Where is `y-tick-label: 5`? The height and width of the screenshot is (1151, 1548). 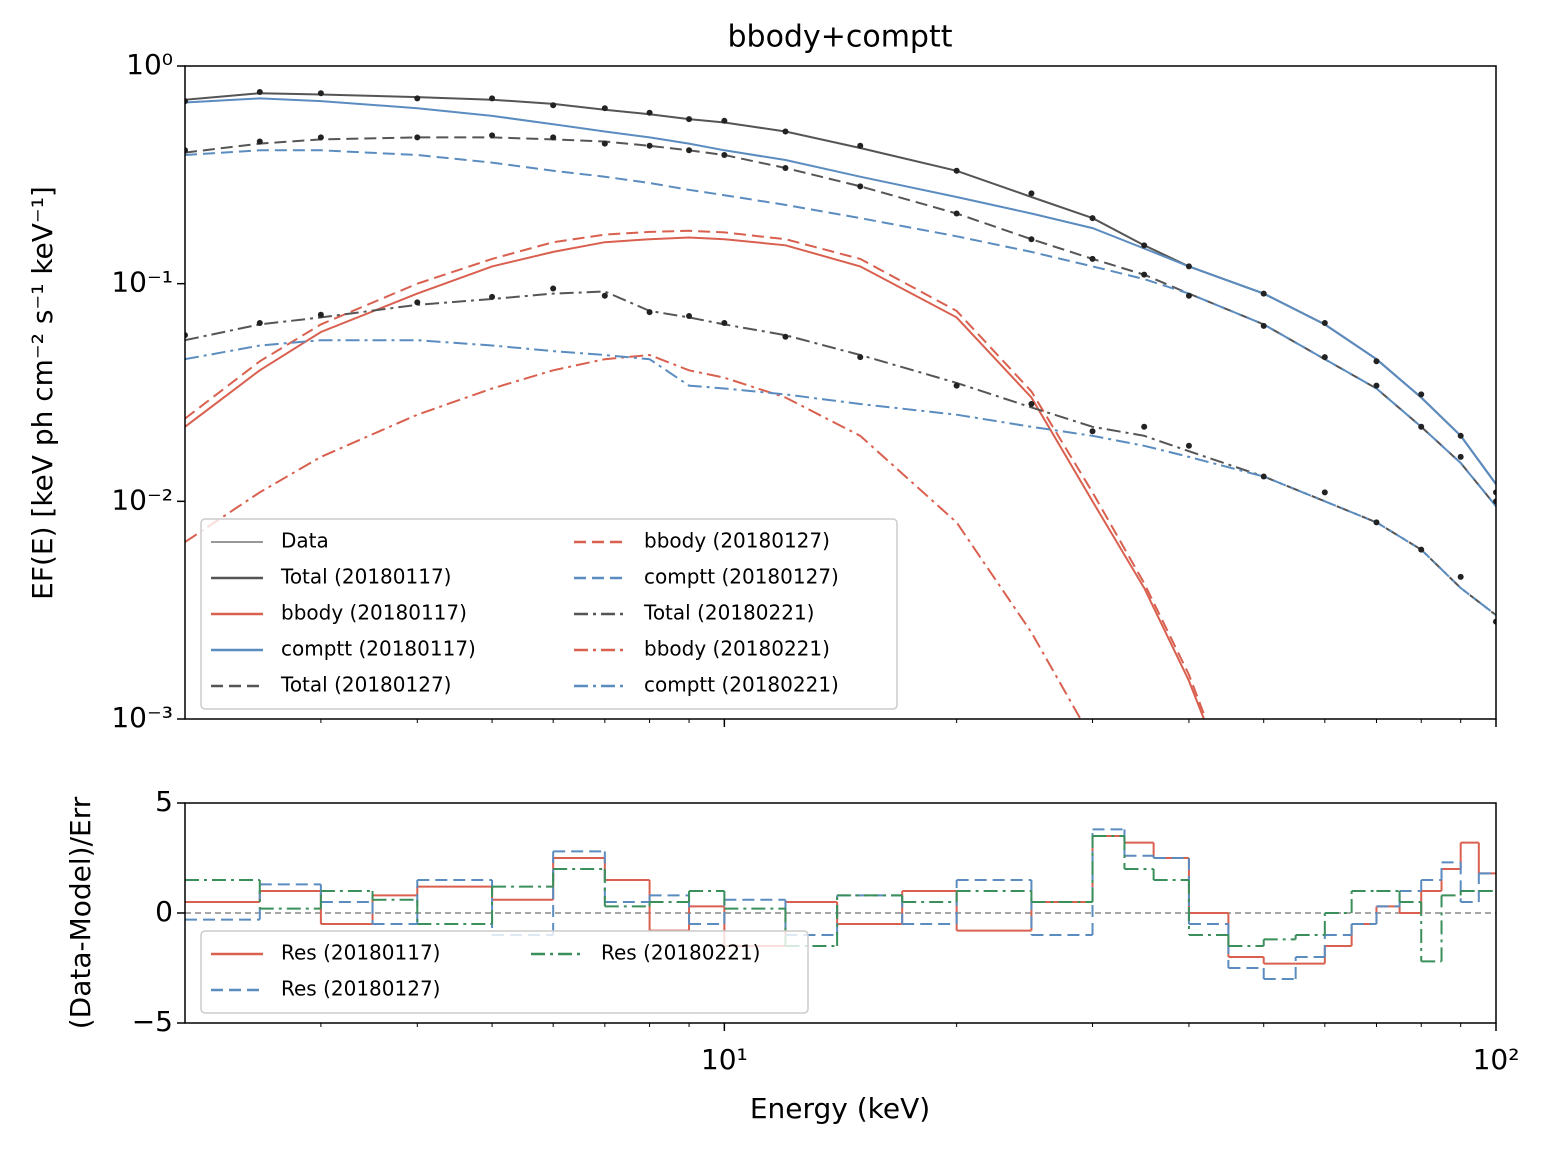
y-tick-label: 5 is located at coordinates (164, 801).